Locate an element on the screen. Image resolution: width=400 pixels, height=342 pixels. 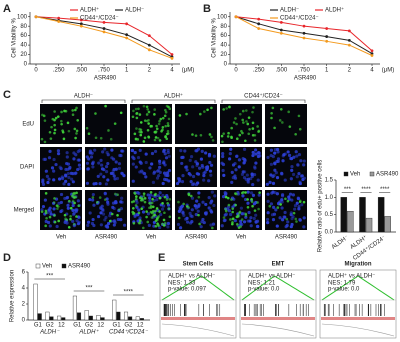
gsea-title: Stem Cells is located at coordinates (198, 265).